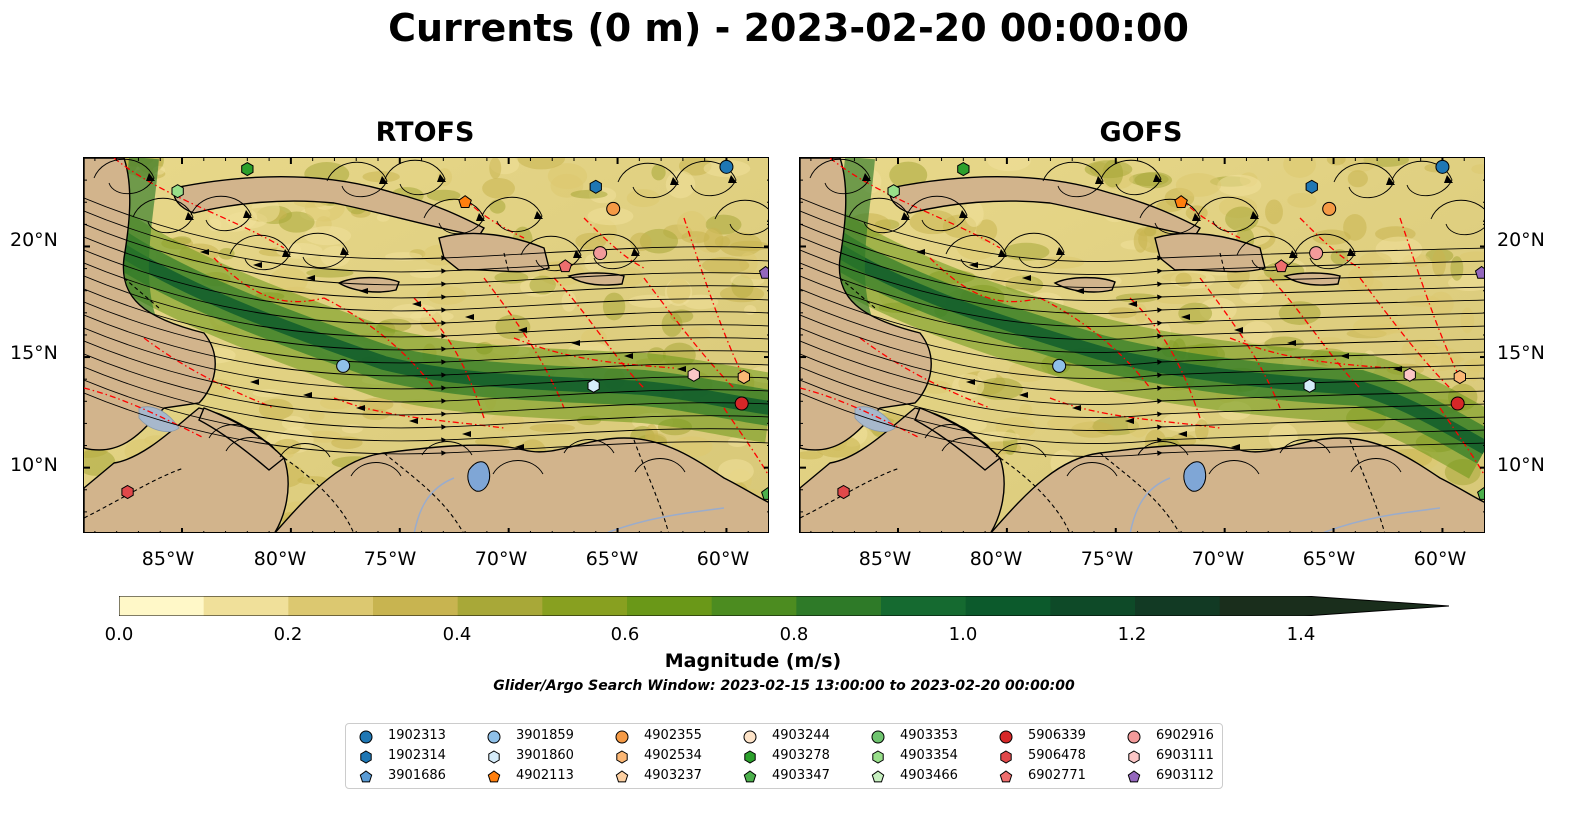 The image size is (1577, 827). What do you see at coordinates (673, 735) in the screenshot?
I see `legend-label: 4902355` at bounding box center [673, 735].